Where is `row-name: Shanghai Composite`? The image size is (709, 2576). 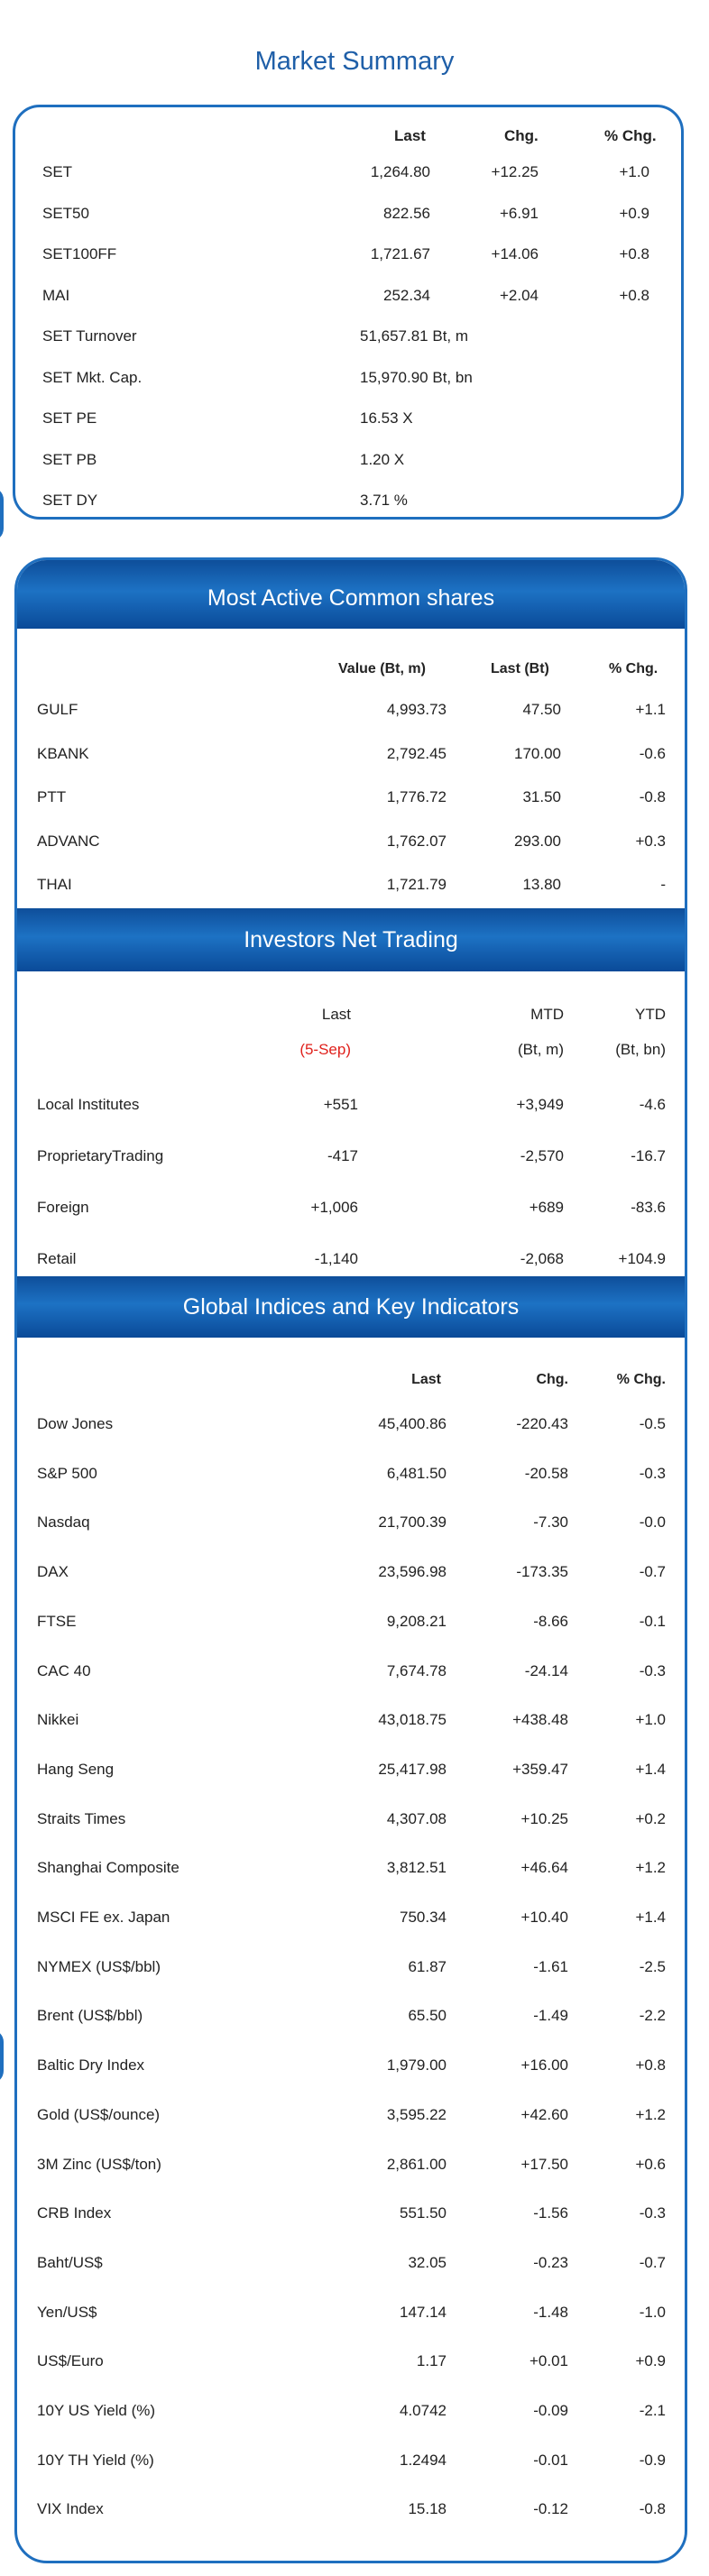
row-name: Shanghai Composite is located at coordinates (109, 1868).